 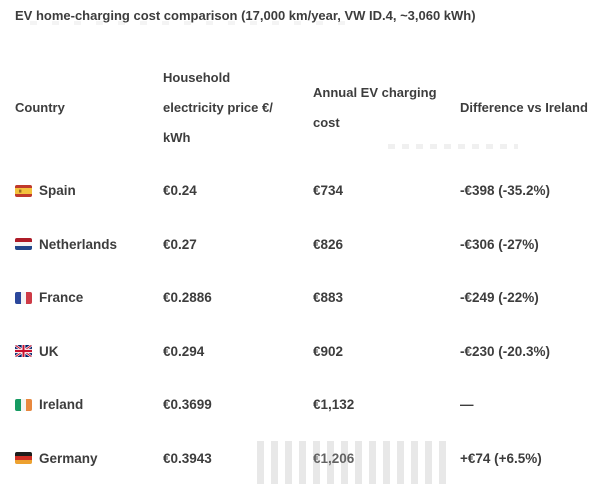 I want to click on column-header-line: Country, so click(x=40, y=108).